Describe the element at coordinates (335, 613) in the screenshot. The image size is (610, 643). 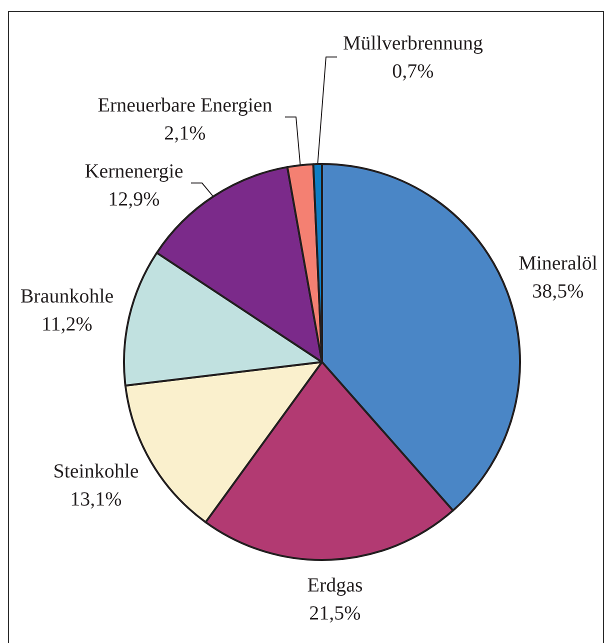
I see `data-label: 21,5%` at that location.